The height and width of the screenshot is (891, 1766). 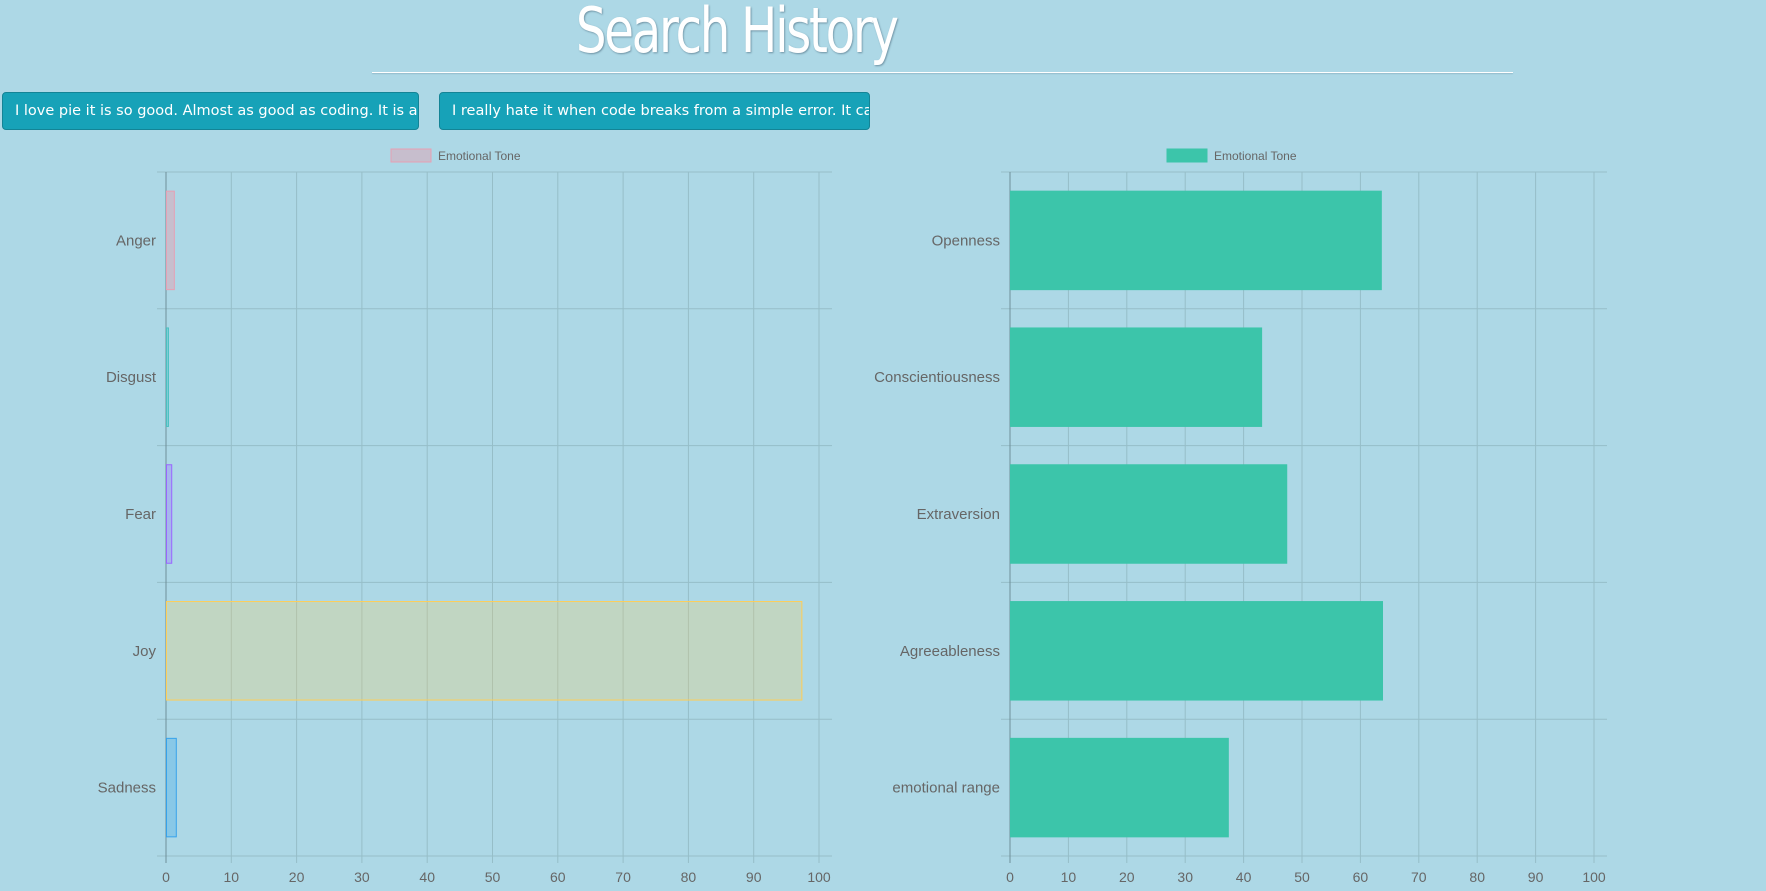 What do you see at coordinates (136, 240) in the screenshot?
I see `y-tick-label: Anger` at bounding box center [136, 240].